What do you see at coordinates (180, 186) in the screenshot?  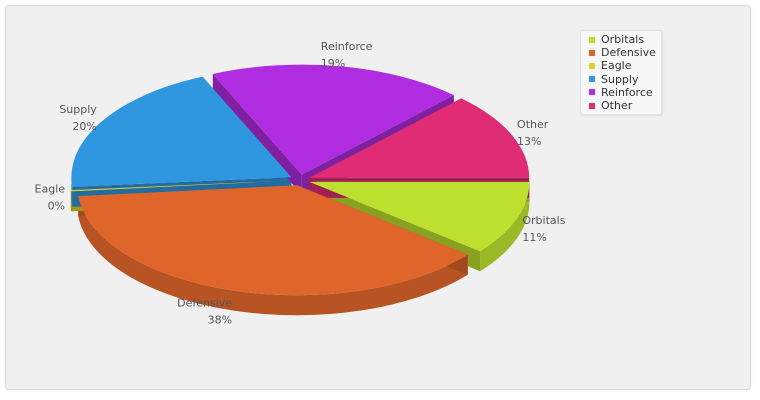 I see `slice-eagle` at bounding box center [180, 186].